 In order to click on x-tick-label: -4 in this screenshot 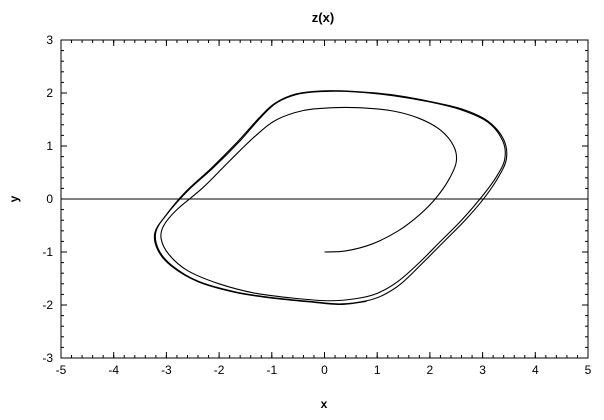, I will do `click(113, 370)`.